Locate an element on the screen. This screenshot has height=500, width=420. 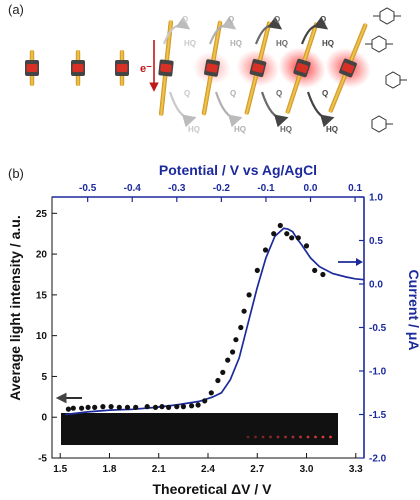
y2-tick-label: 0.5 is located at coordinates (376, 241).